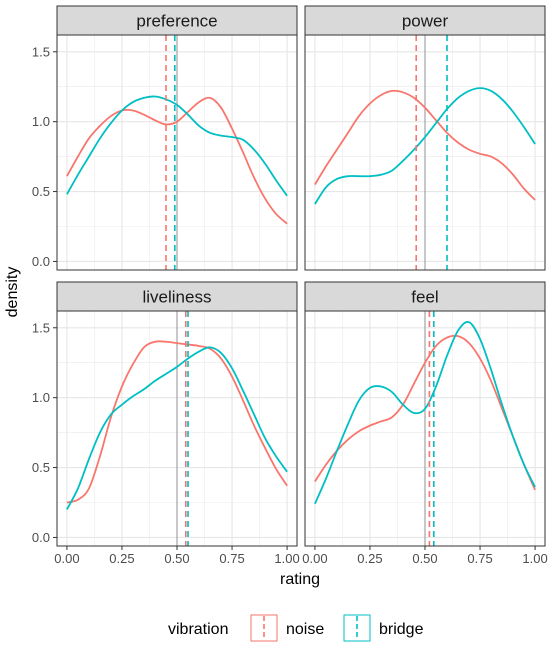 Image resolution: width=550 pixels, height=649 pixels. I want to click on legend-label-noise: noise, so click(305, 629).